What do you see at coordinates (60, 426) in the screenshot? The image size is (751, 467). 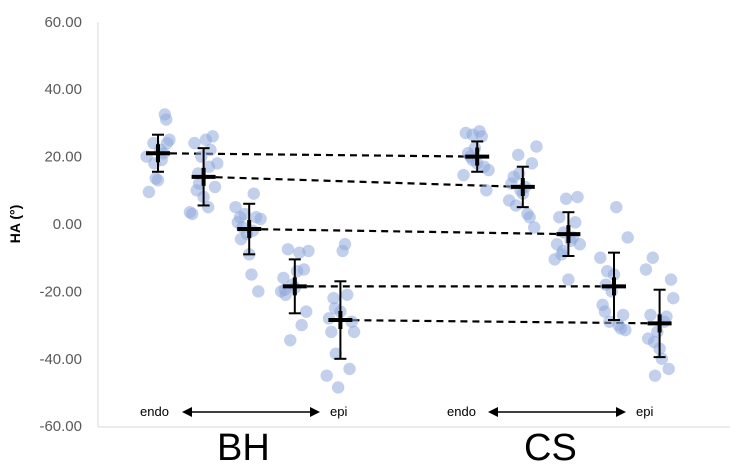 I see `y-tick-label: -60.00` at bounding box center [60, 426].